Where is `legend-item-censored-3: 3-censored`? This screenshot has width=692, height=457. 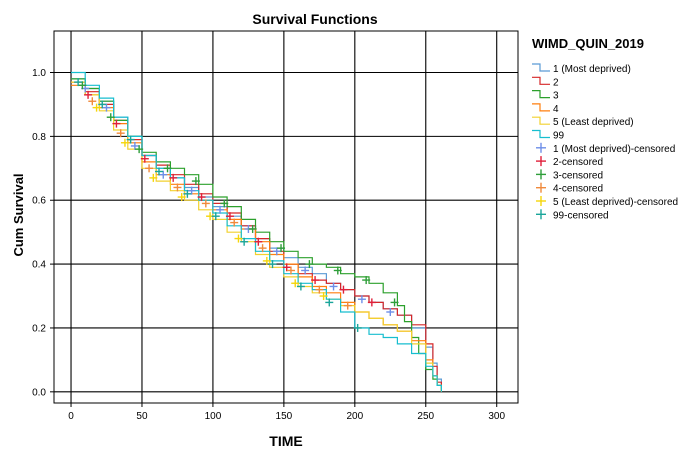 legend-item-censored-3: 3-censored is located at coordinates (569, 175).